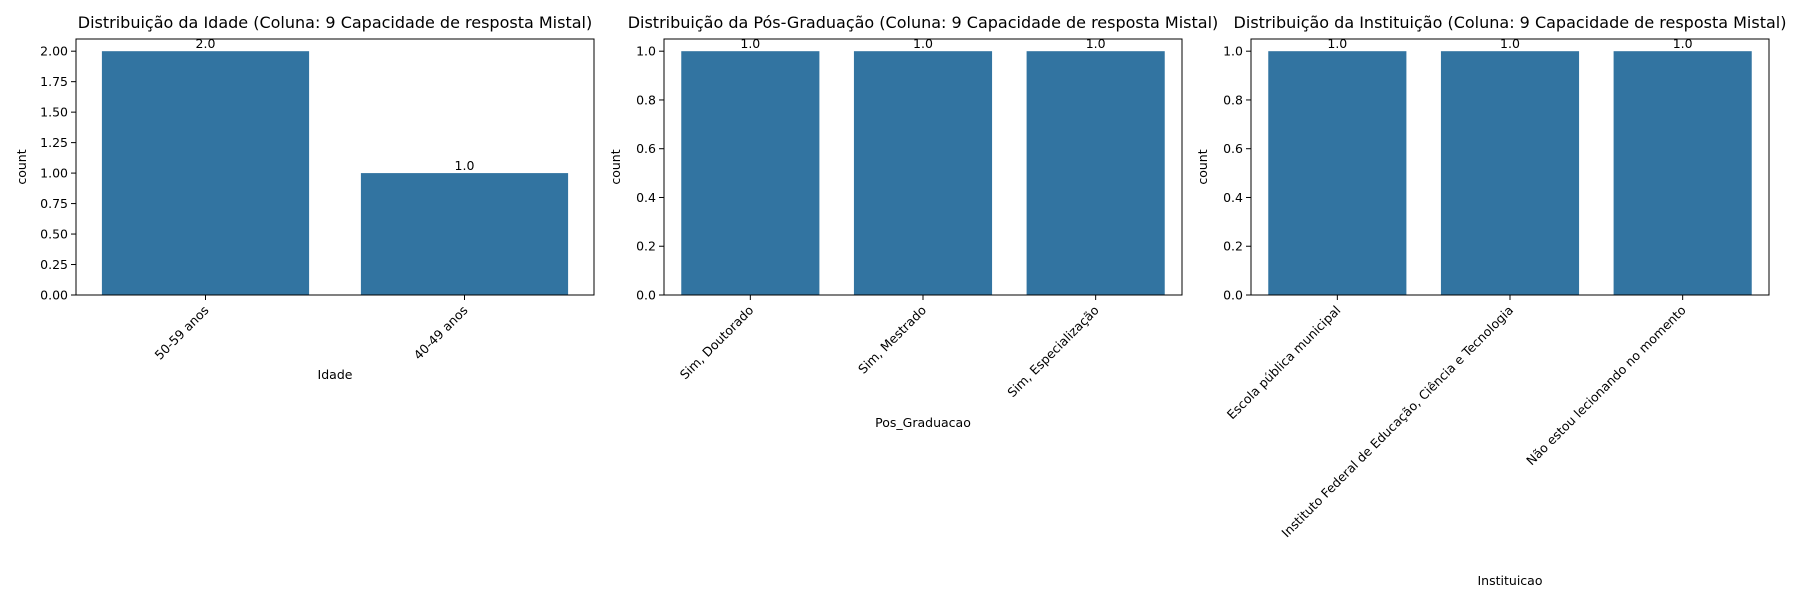 This screenshot has height=600, width=1800. What do you see at coordinates (54, 173) in the screenshot?
I see `y-tick-label: 1.00` at bounding box center [54, 173].